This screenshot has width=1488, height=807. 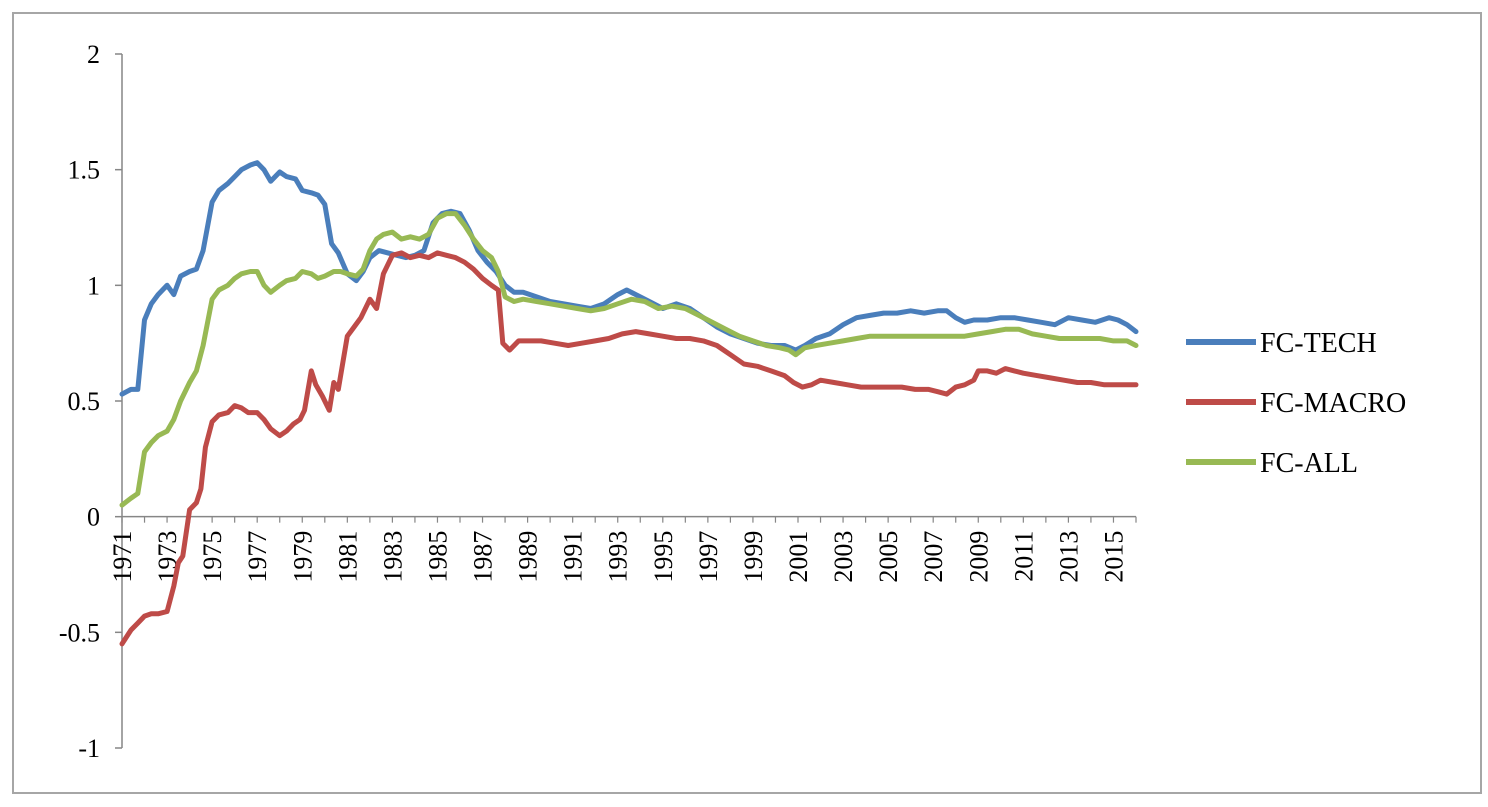 What do you see at coordinates (392, 557) in the screenshot?
I see `x-tick-label: 1983` at bounding box center [392, 557].